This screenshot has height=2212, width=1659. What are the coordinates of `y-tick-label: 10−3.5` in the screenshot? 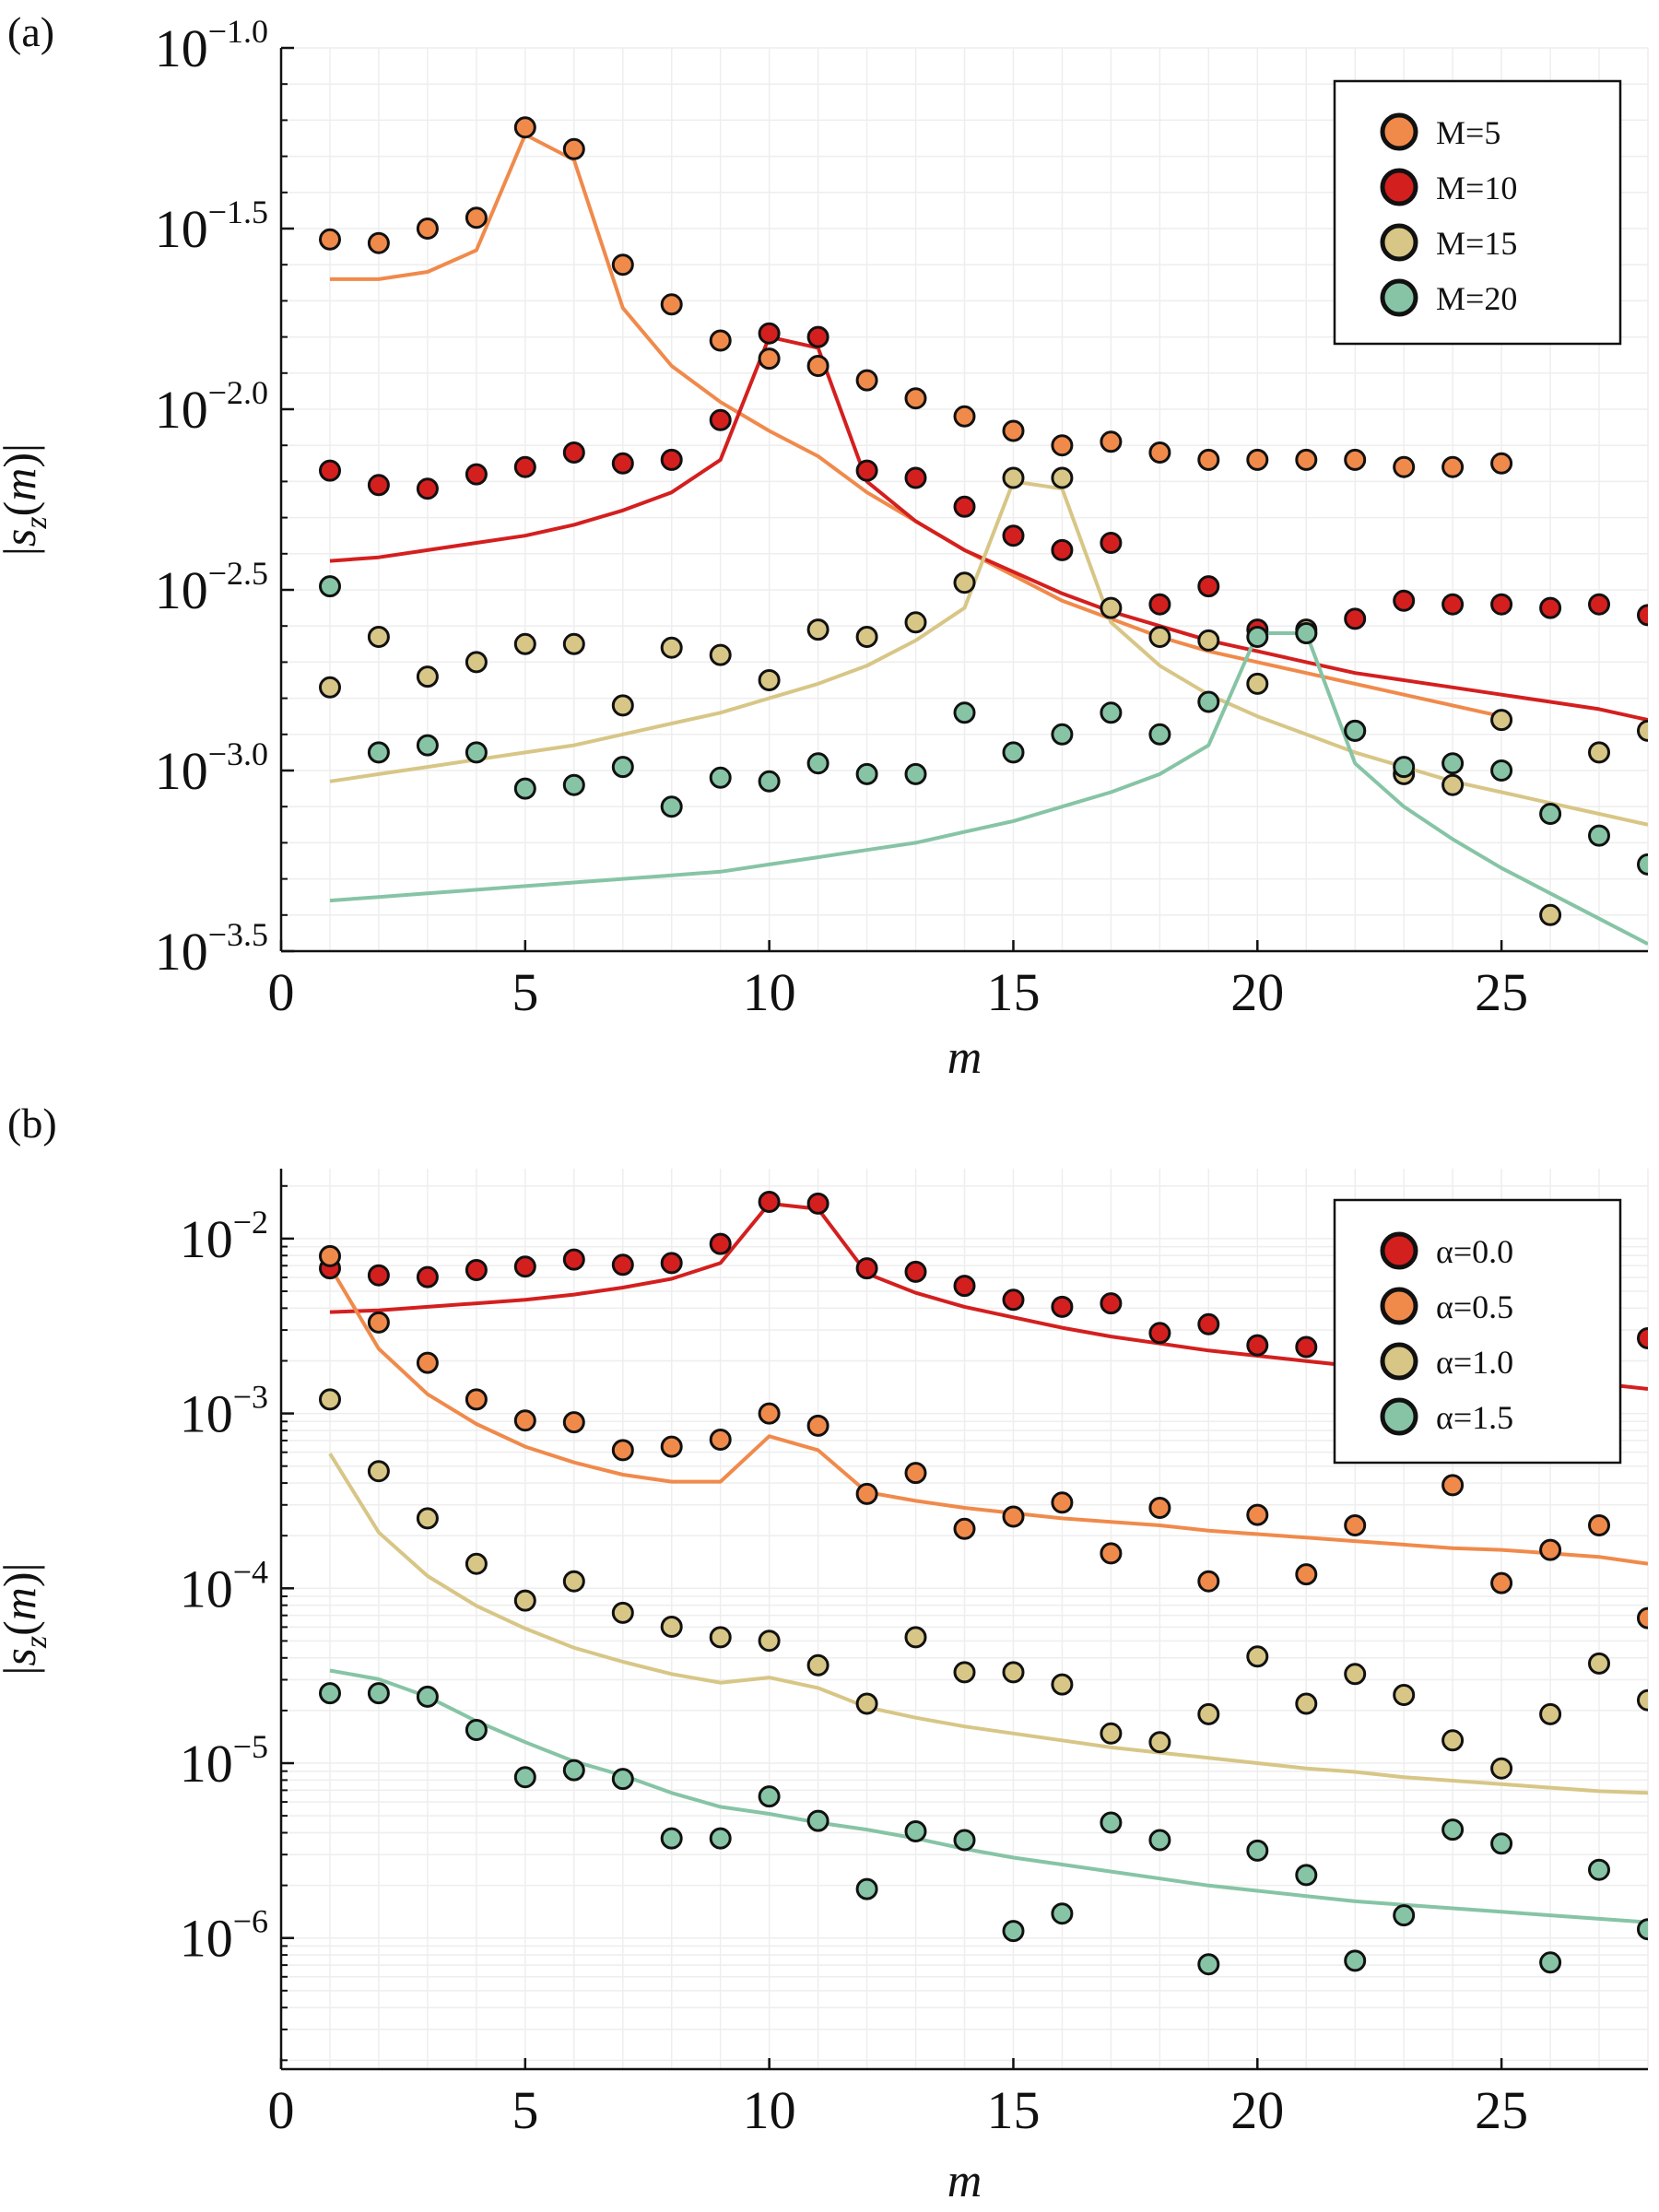 It's located at (211, 949).